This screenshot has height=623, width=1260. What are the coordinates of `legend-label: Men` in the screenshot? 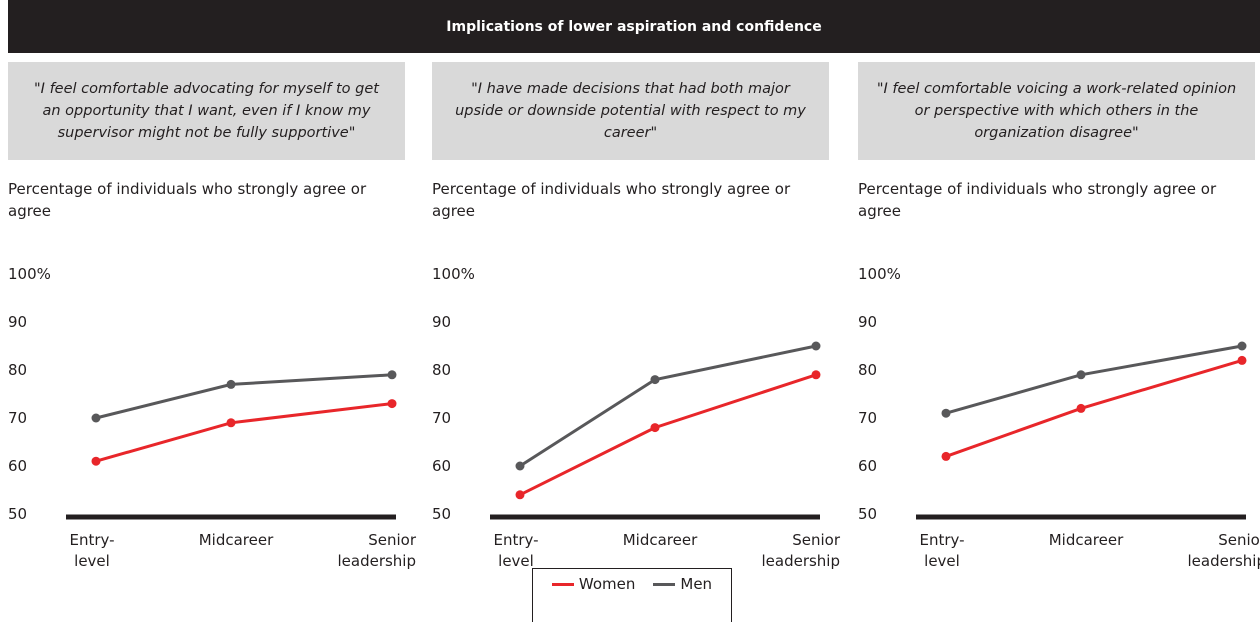 It's located at (696, 584).